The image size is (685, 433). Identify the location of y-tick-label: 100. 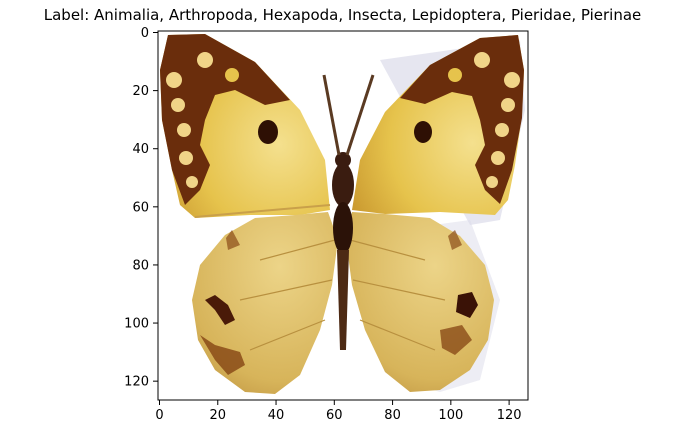
(136, 324).